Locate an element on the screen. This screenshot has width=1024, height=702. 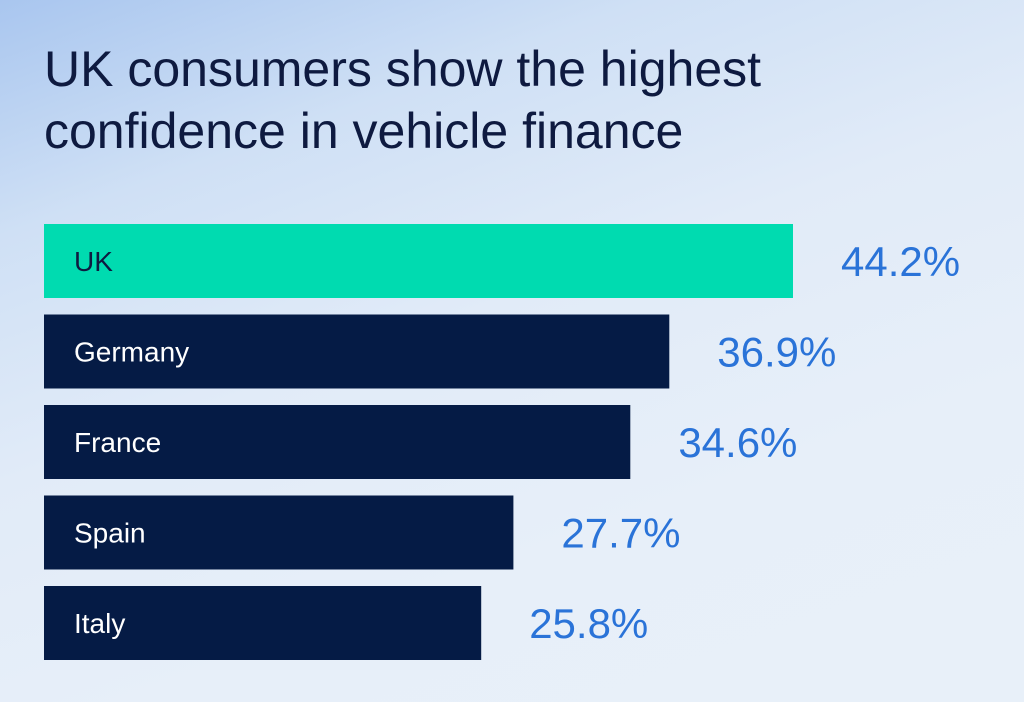
bar-label-france: France is located at coordinates (117, 442).